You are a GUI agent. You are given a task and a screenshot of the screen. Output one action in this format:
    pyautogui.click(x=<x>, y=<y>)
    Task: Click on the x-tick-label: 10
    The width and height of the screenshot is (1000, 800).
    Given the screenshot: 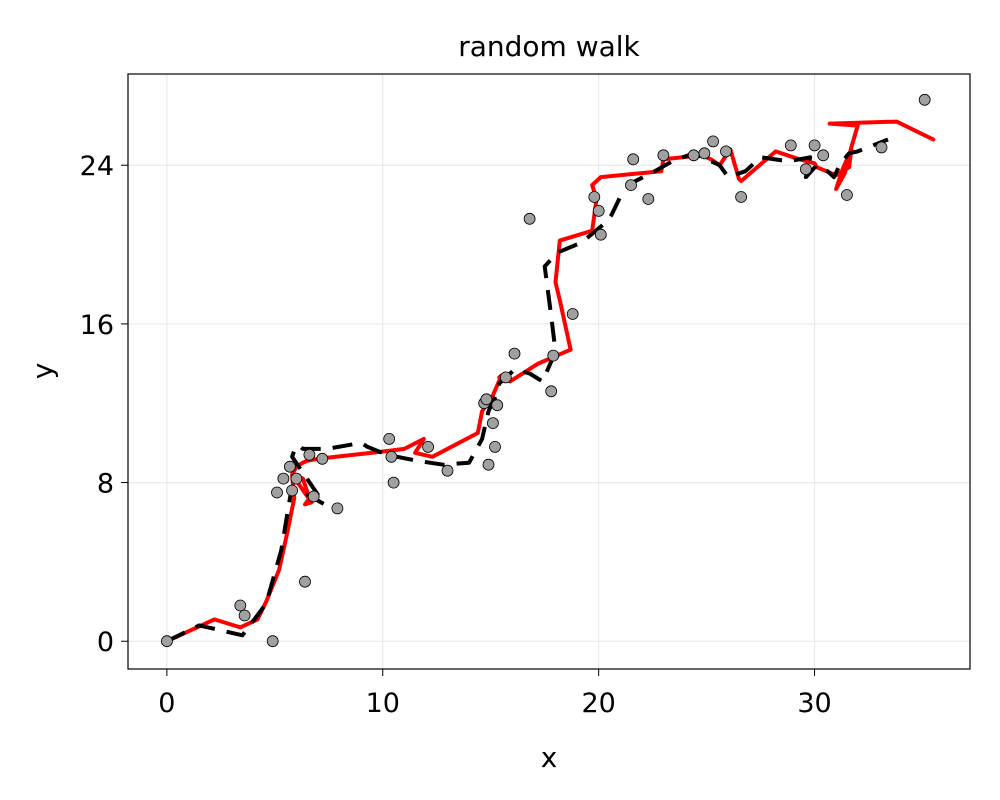 What is the action you would take?
    pyautogui.click(x=383, y=703)
    